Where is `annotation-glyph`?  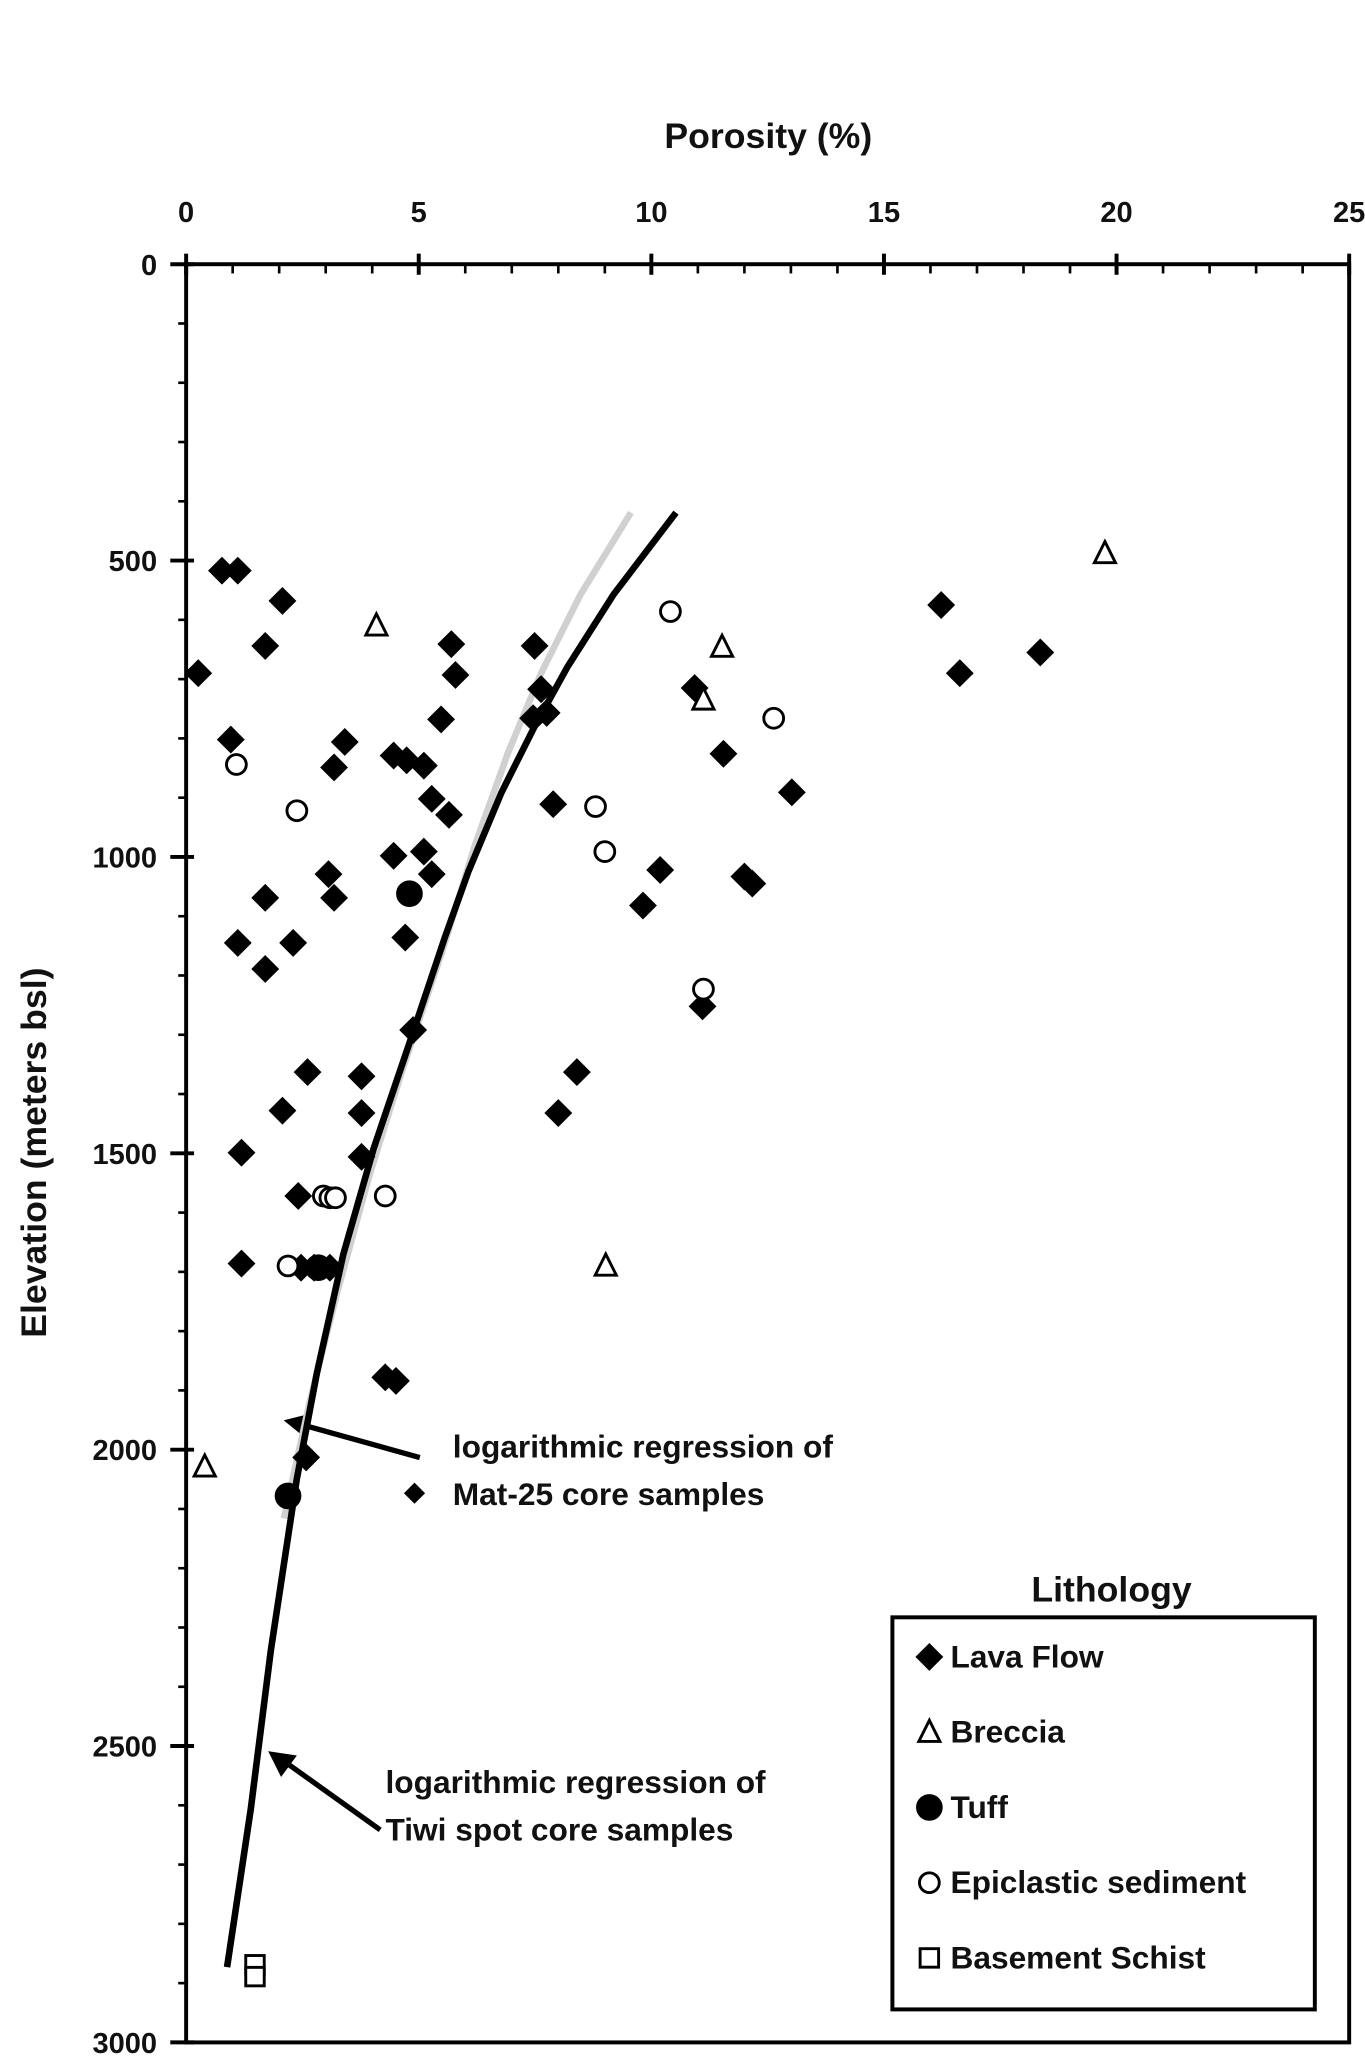
annotation-glyph is located at coordinates (414, 1493).